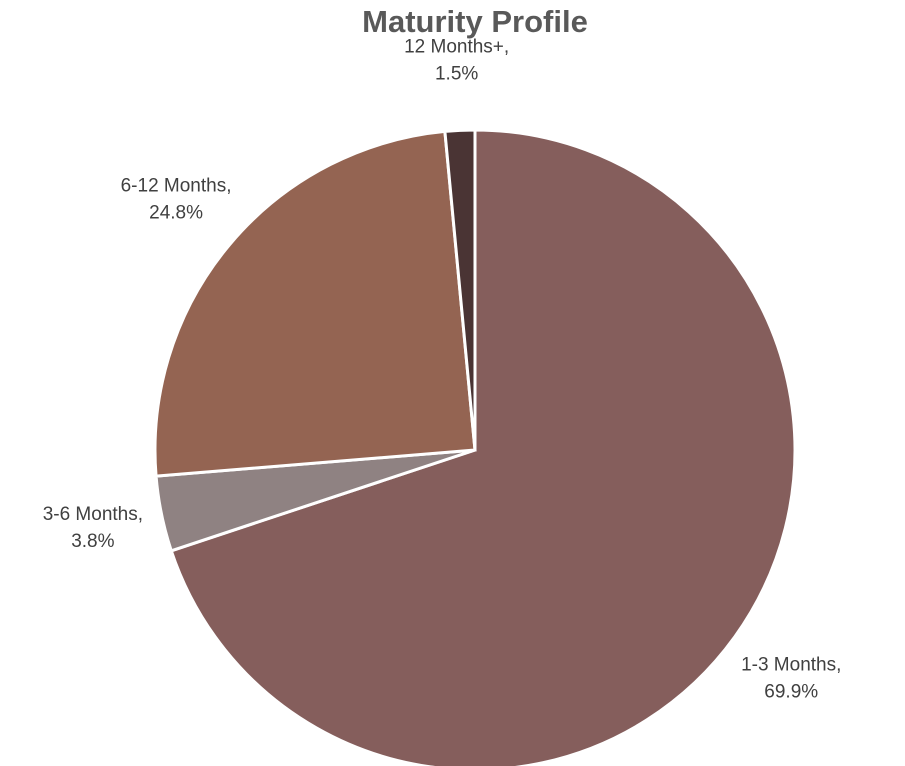  What do you see at coordinates (460, 289) in the screenshot?
I see `pie-slice` at bounding box center [460, 289].